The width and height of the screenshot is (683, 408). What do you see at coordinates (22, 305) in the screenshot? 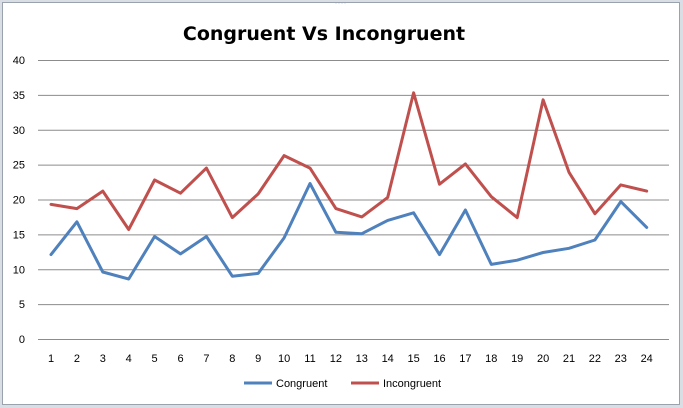
I see `y-tick-label: 5` at bounding box center [22, 305].